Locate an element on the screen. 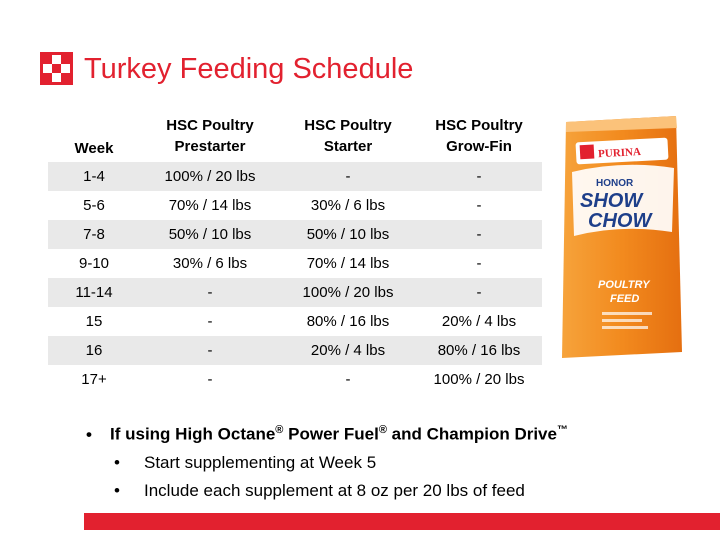 This screenshot has width=720, height=540. table-row: 9-10 30% / 6 lbs 70% / 14 lbs - is located at coordinates (295, 263).